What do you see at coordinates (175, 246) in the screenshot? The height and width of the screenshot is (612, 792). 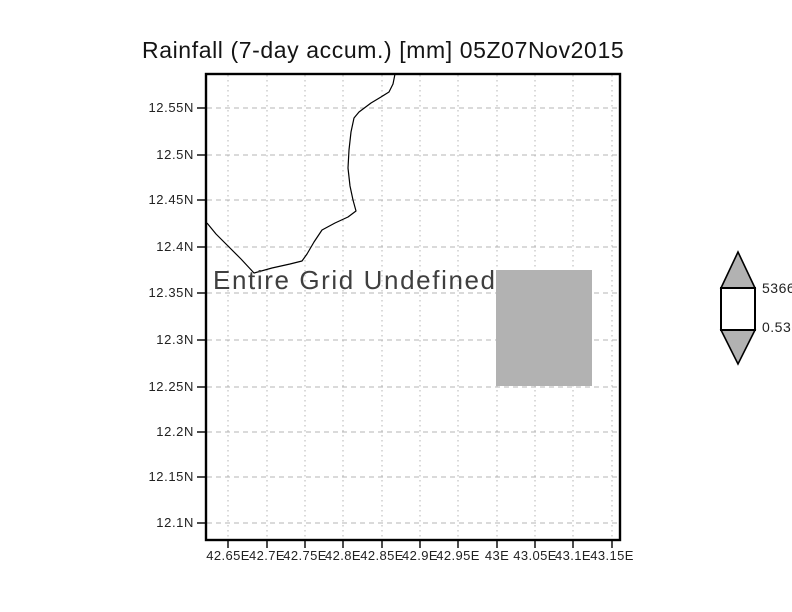 I see `lat-tick-label: 12.4N` at bounding box center [175, 246].